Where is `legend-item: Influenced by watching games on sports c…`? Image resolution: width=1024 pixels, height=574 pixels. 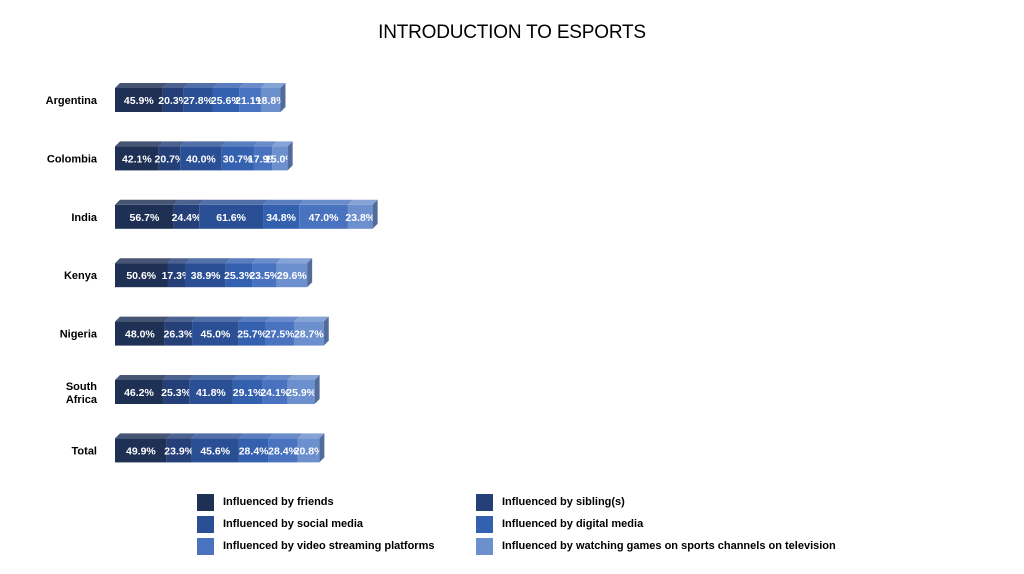 legend-item: Influenced by watching games on sports c… is located at coordinates (656, 546).